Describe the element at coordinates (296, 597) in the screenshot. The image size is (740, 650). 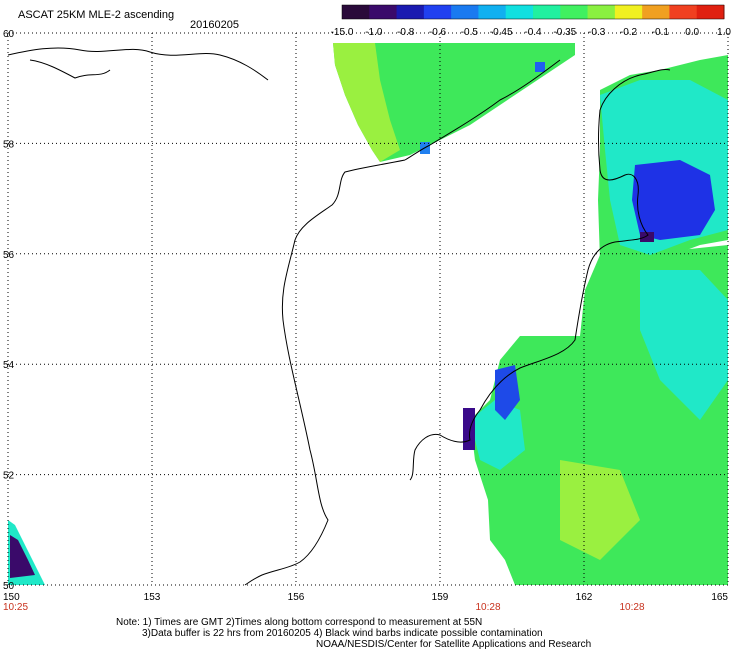
I see `lon-tick-label: 156` at that location.